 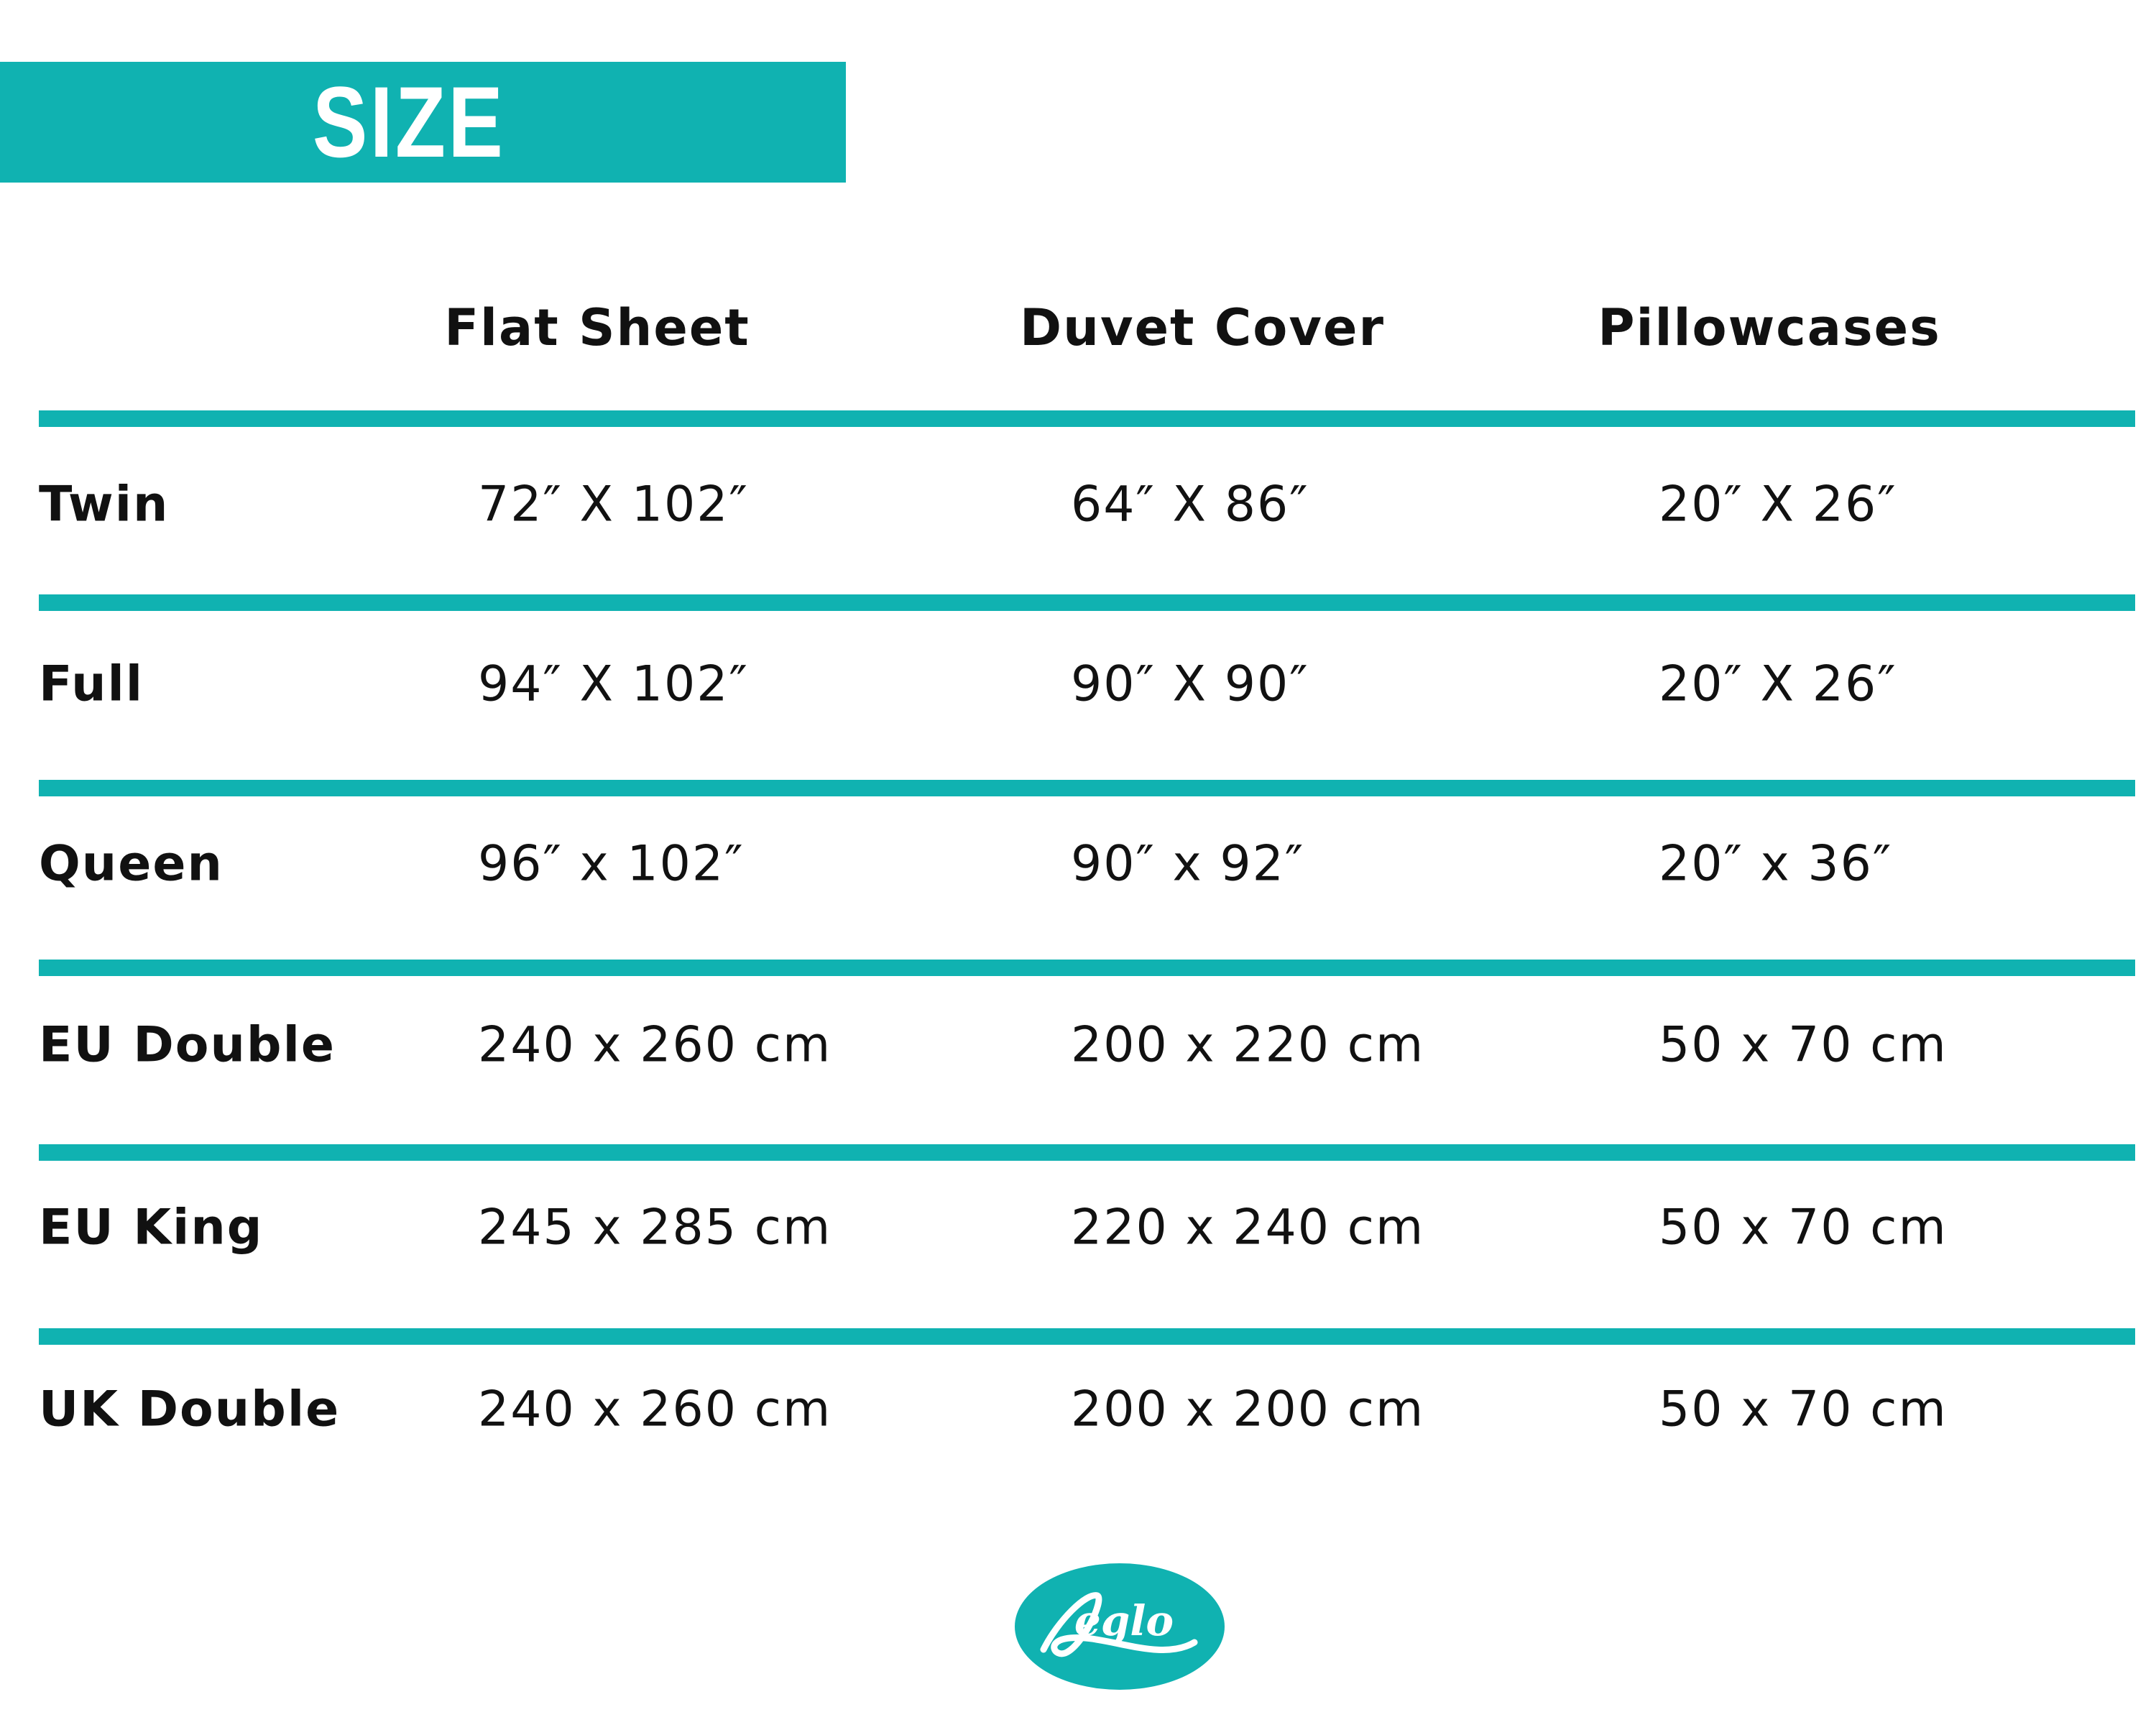 I want to click on size-value: 200 x 200 cm, so click(x=1248, y=1409).